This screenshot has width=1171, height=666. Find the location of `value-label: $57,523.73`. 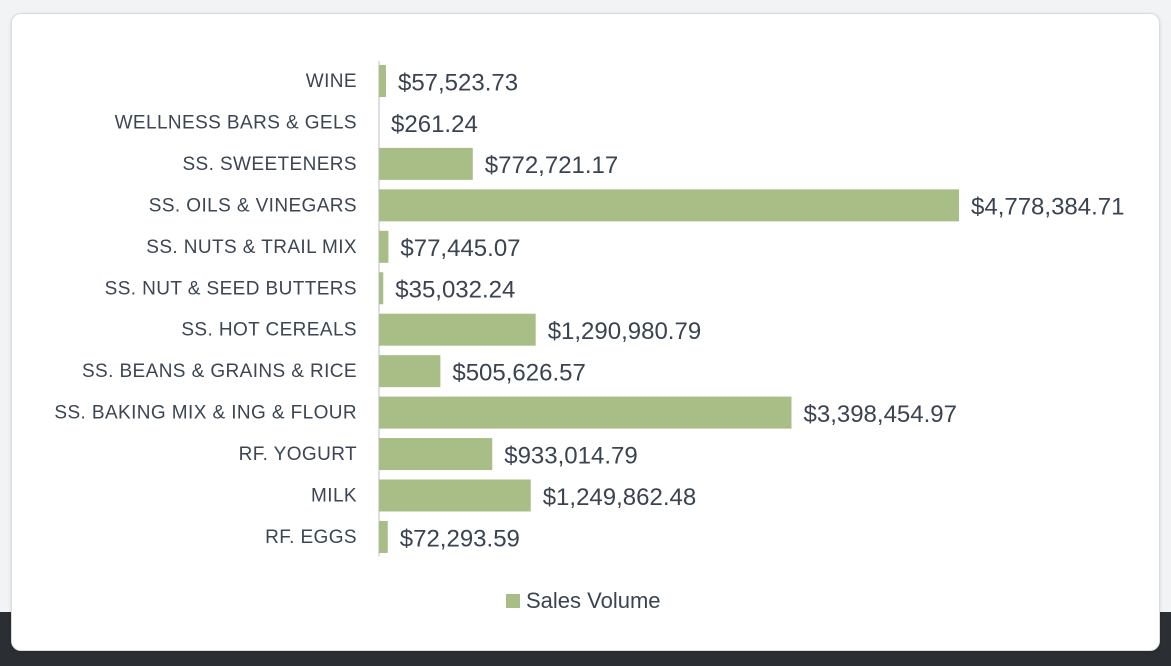

value-label: $57,523.73 is located at coordinates (458, 82).